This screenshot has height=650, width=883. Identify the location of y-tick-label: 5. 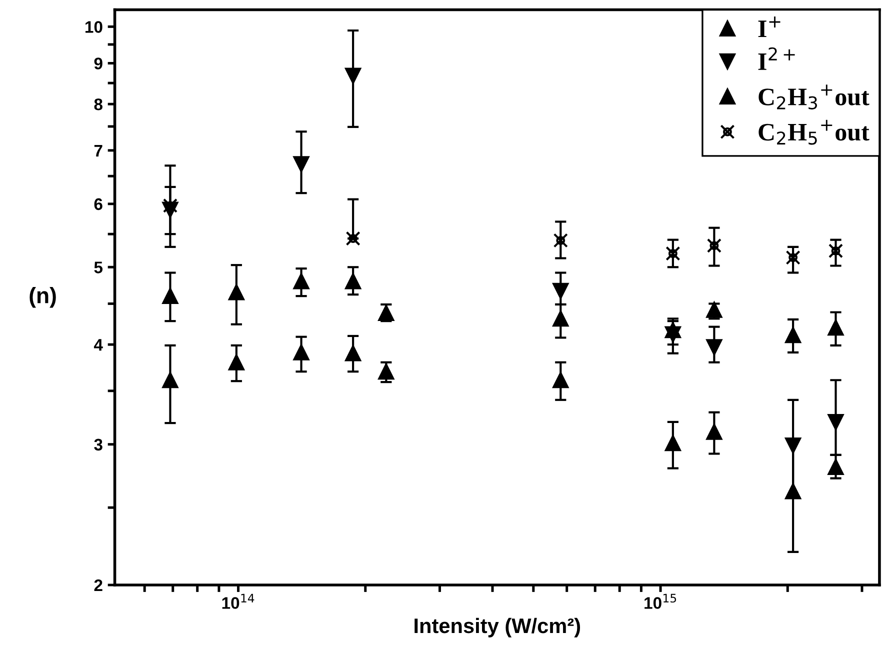
(98, 268).